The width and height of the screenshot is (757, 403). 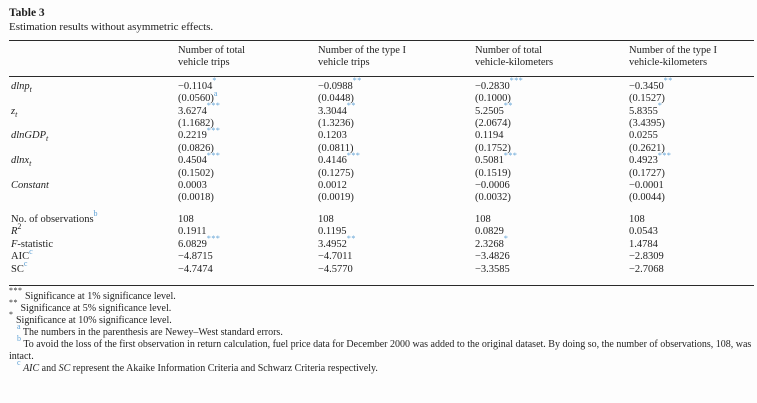 What do you see at coordinates (647, 148) in the screenshot?
I see `standard-error: (0.2621)` at bounding box center [647, 148].